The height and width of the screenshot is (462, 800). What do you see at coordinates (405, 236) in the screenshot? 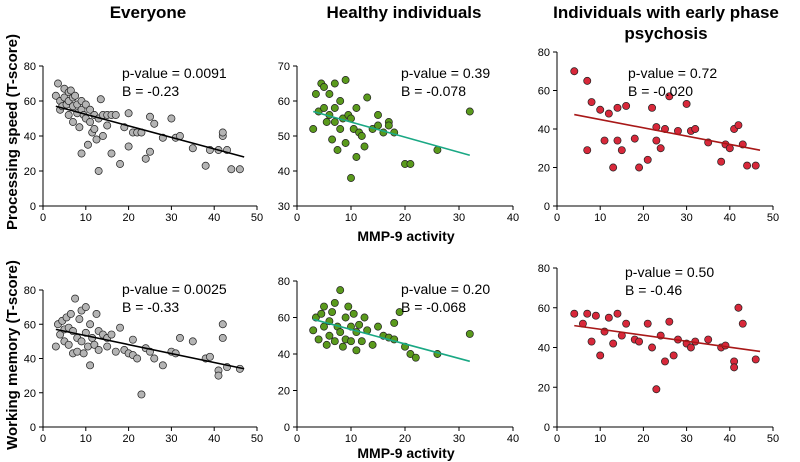
I see `x-axis-label-top: MMP-9 activity` at bounding box center [405, 236].